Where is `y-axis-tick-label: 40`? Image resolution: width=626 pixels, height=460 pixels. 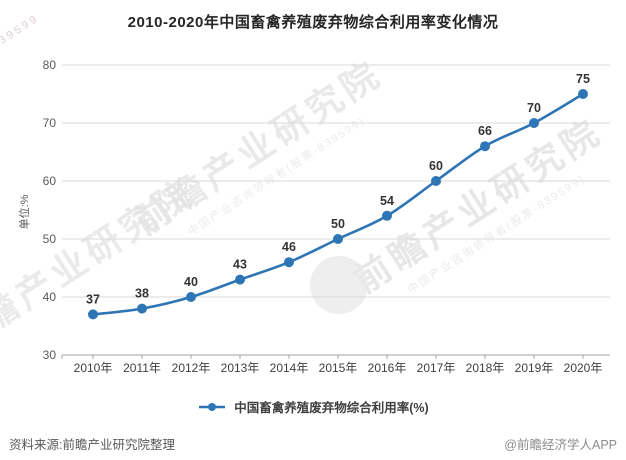 y-axis-tick-label: 40 is located at coordinates (50, 297).